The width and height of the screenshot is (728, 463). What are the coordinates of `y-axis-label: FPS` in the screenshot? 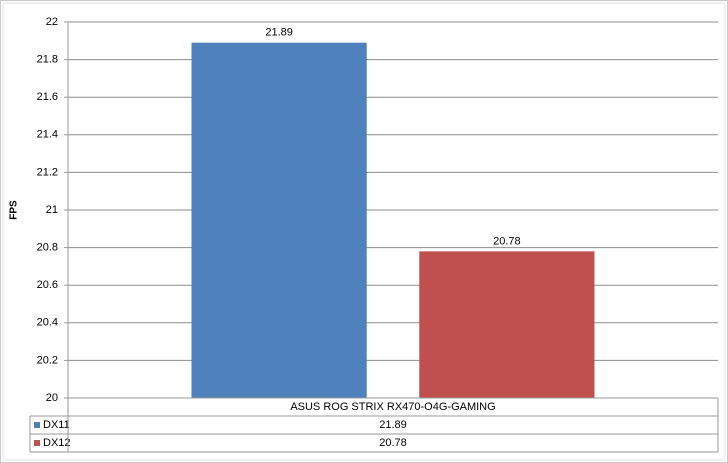 It's located at (14, 210).